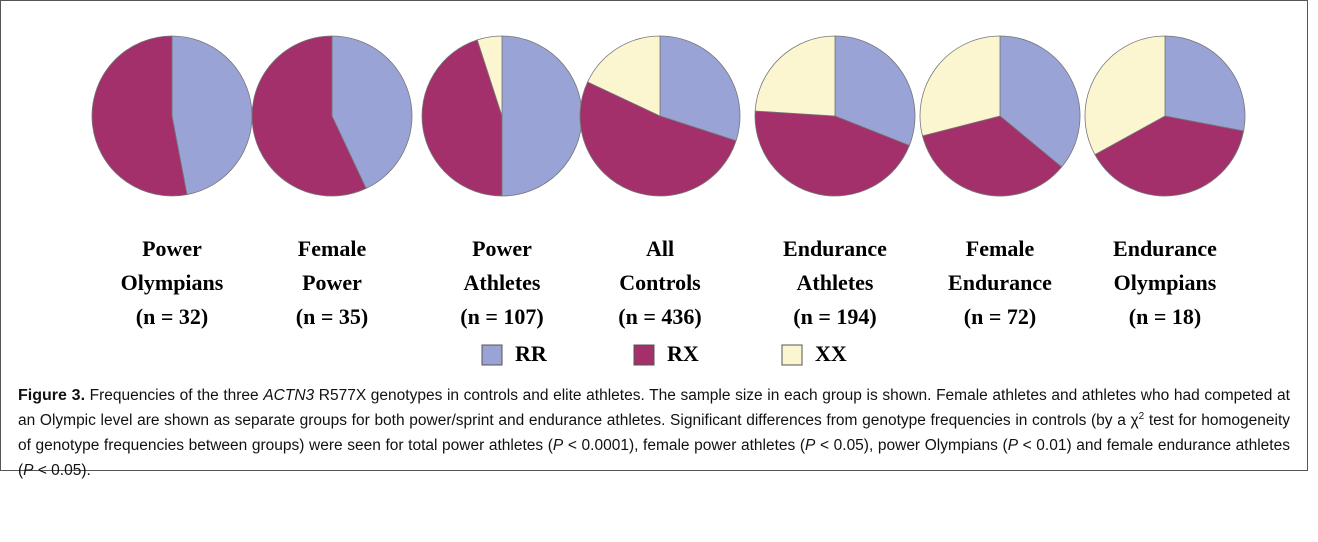 This screenshot has width=1318, height=542. What do you see at coordinates (174, 395) in the screenshot?
I see `caption-text: Frequencies of the three` at bounding box center [174, 395].